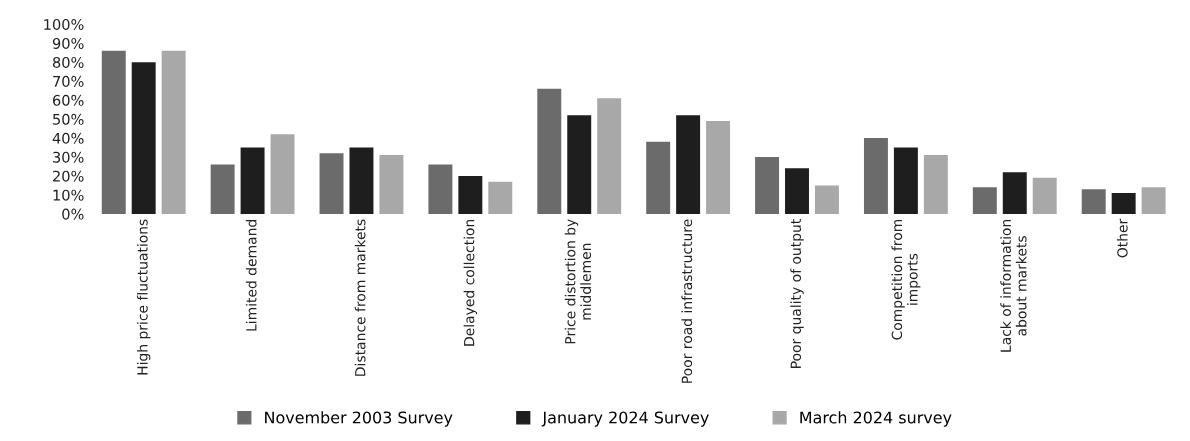  What do you see at coordinates (68, 176) in the screenshot?
I see `y-tick-label: 20%` at bounding box center [68, 176].